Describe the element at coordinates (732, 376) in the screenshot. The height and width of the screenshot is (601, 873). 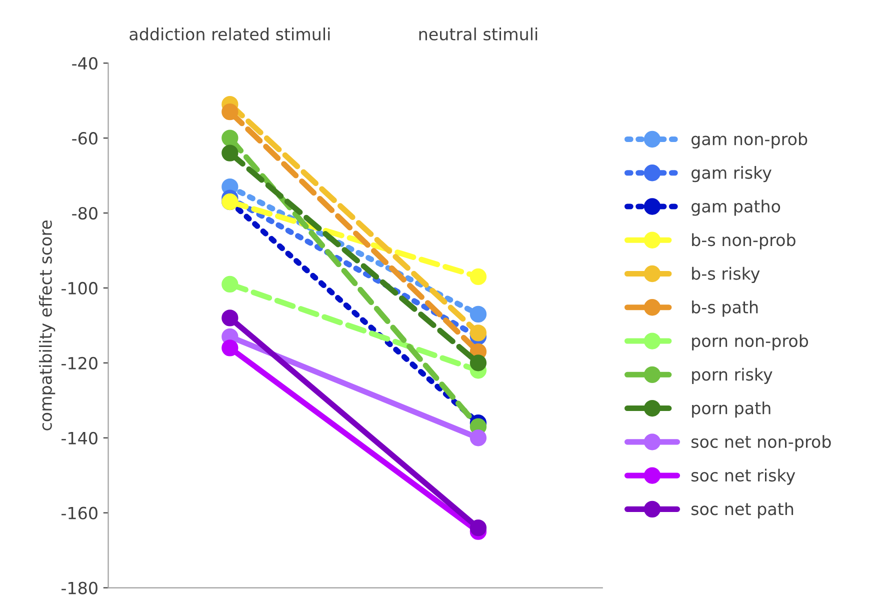
I see `legend-label: porn risky` at that location.